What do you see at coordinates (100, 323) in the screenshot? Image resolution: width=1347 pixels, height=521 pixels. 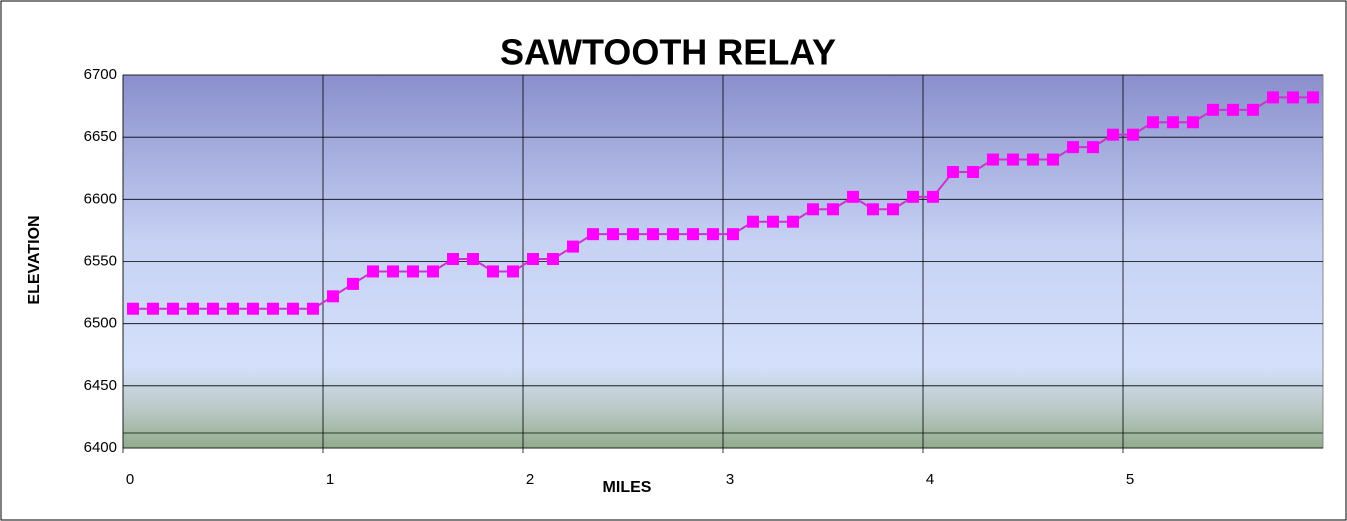 I see `y-tick-label: 6500` at bounding box center [100, 323].